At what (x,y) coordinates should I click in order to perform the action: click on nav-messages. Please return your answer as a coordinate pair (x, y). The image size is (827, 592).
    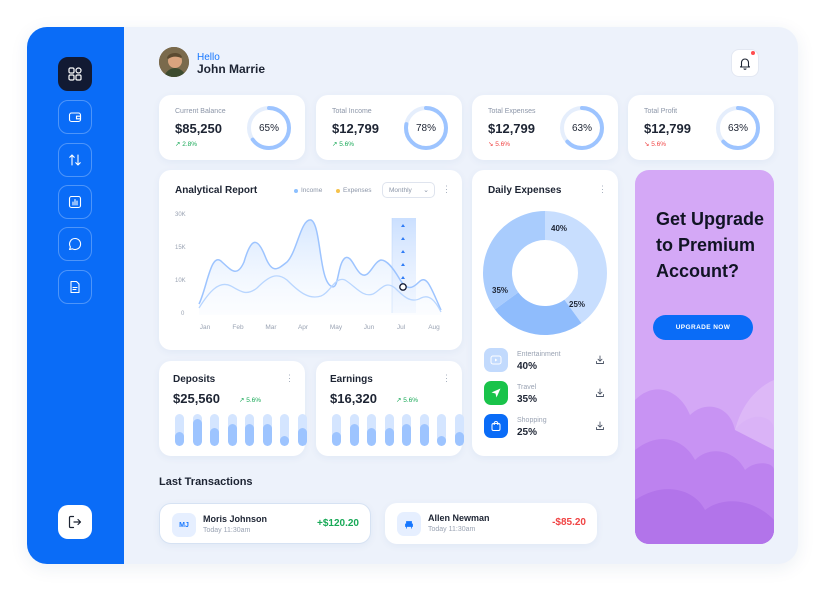
    Looking at the image, I should click on (75, 244).